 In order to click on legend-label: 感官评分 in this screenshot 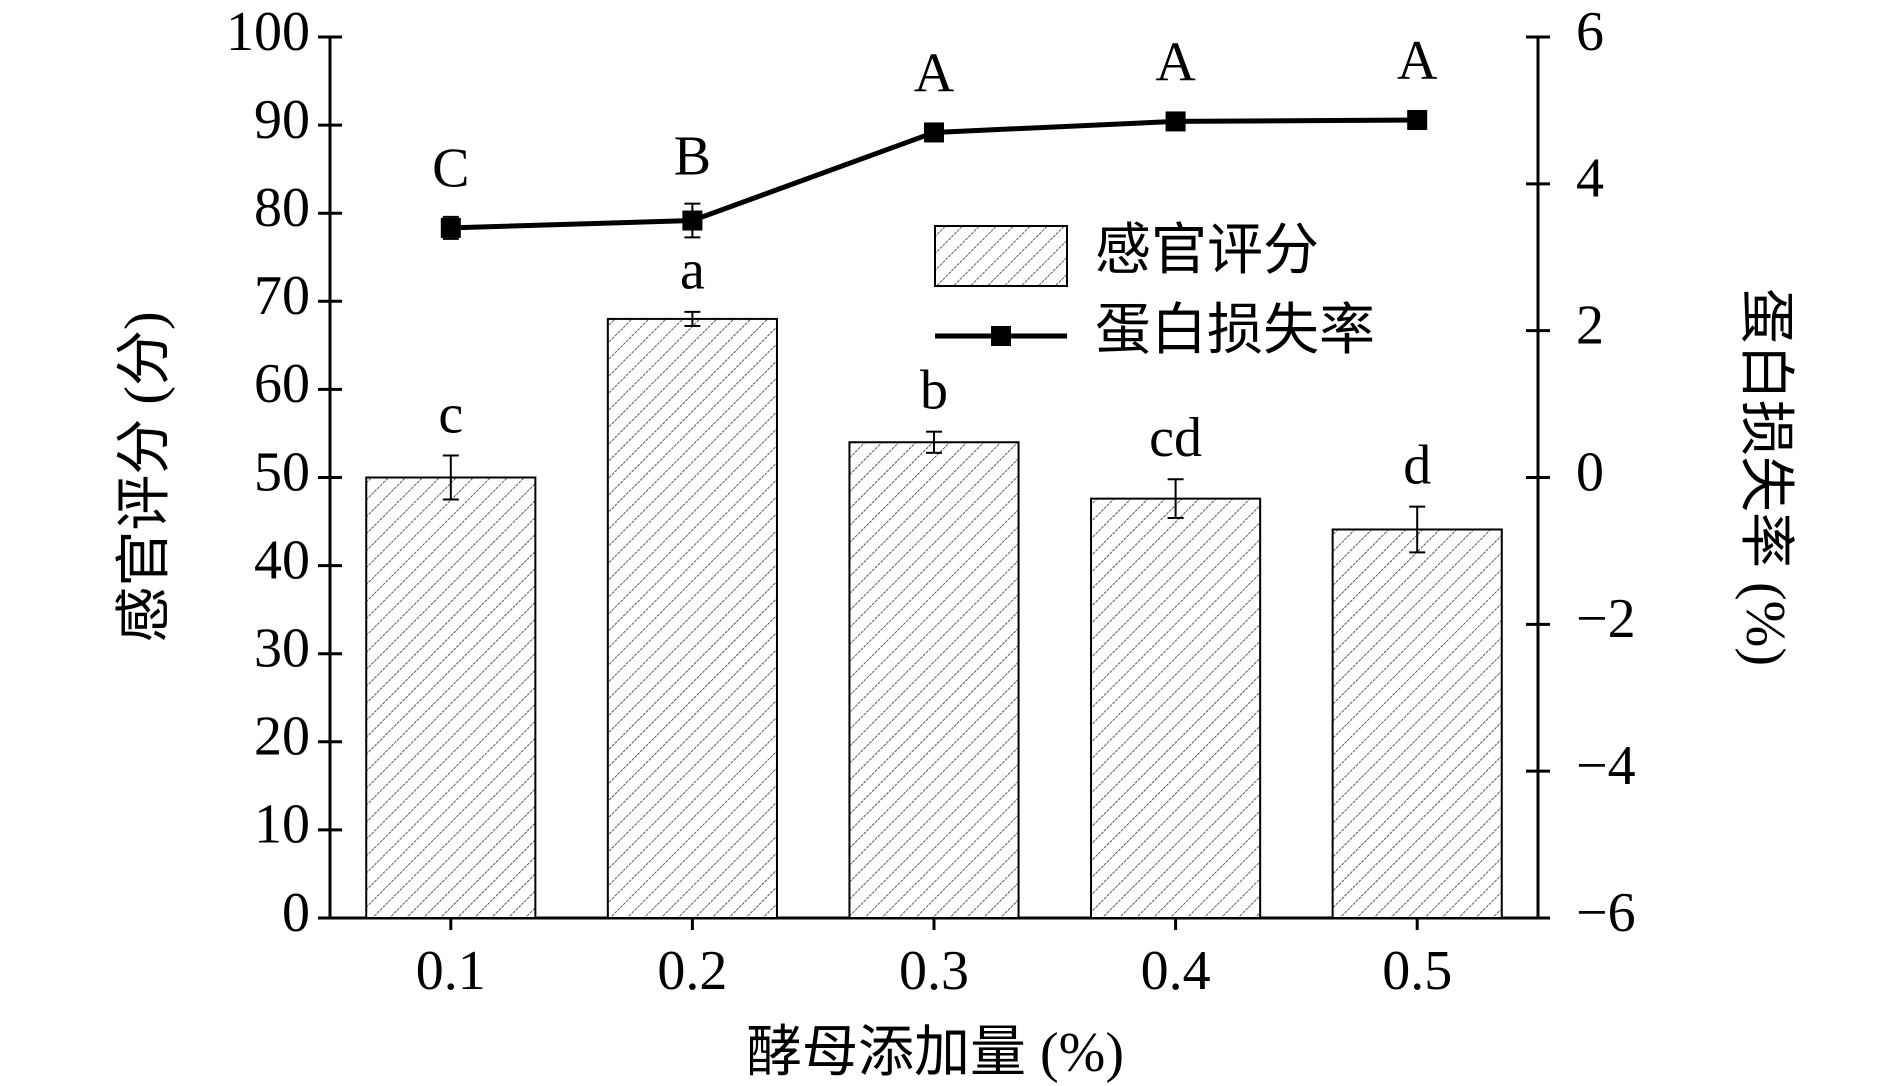, I will do `click(1207, 251)`.